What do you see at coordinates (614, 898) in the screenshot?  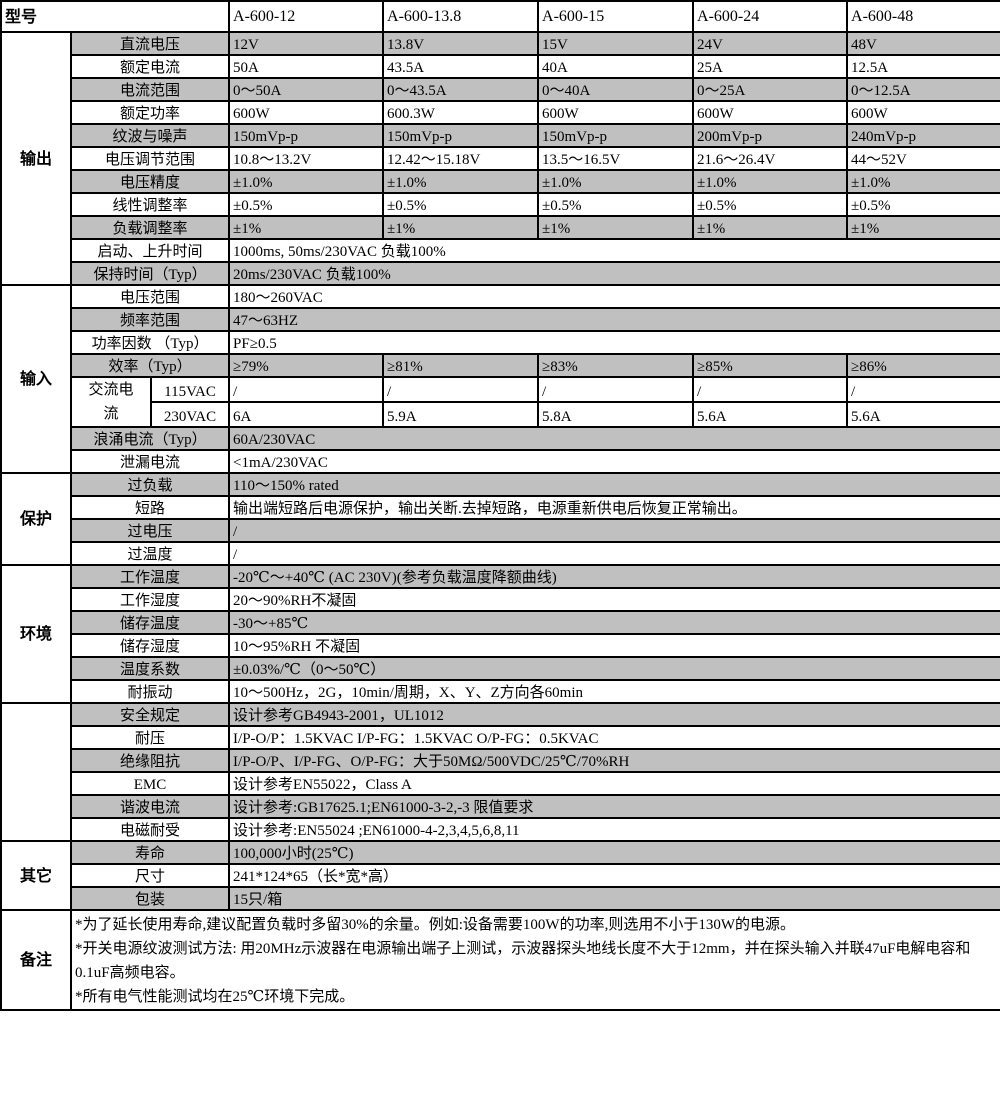 I see `param-value: 15只/箱` at bounding box center [614, 898].